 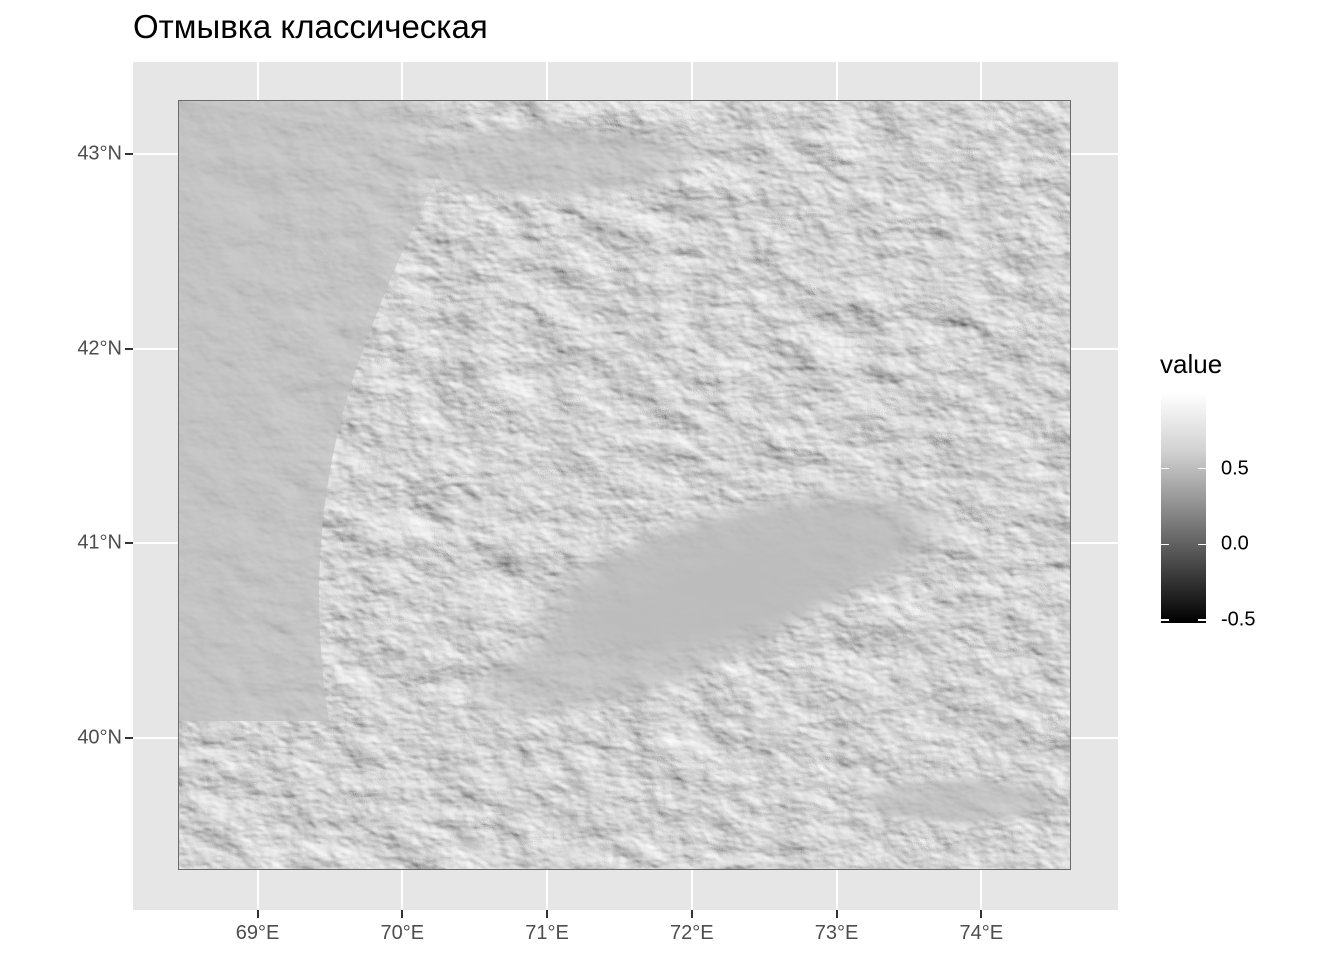 What do you see at coordinates (549, 161) in the screenshot?
I see `northern-basin` at bounding box center [549, 161].